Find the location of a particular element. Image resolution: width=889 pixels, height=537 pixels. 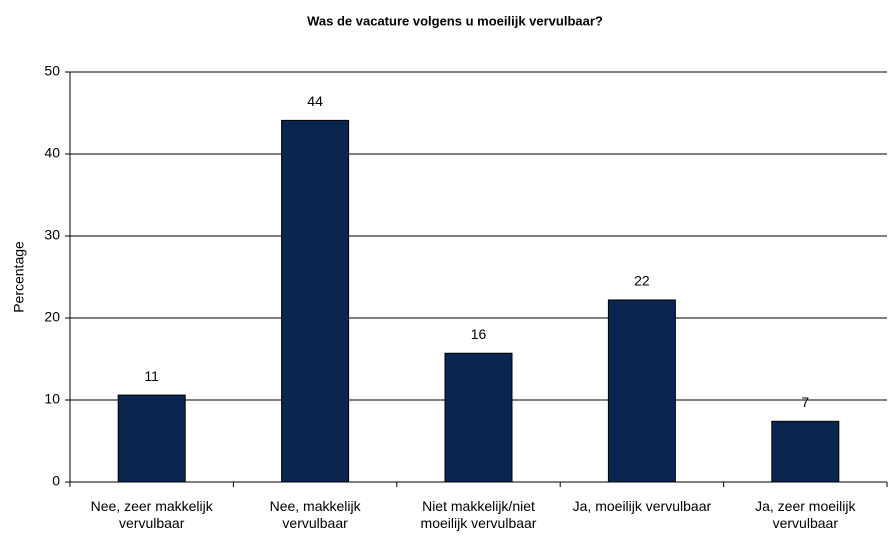

data-label: 44 is located at coordinates (315, 101).